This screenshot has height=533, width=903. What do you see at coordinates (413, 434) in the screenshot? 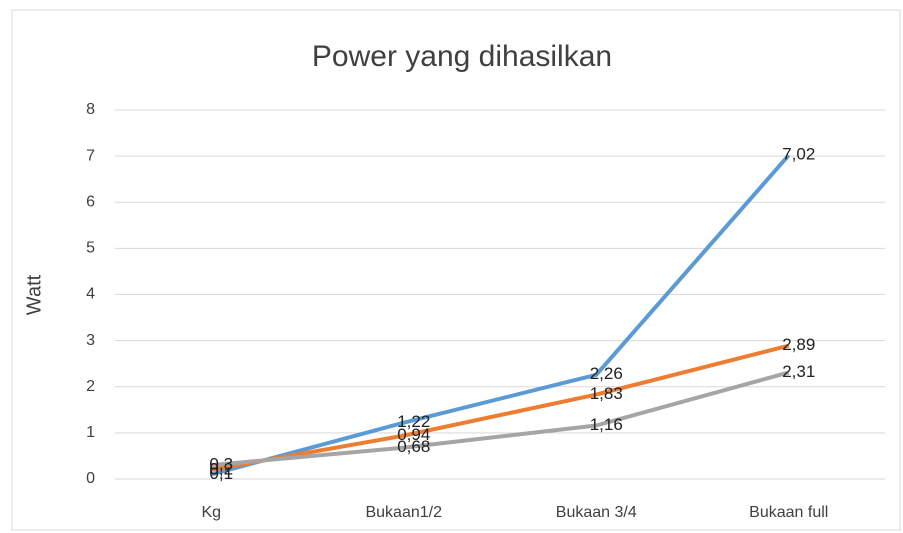
I see `data-label: 0,94` at bounding box center [413, 434].